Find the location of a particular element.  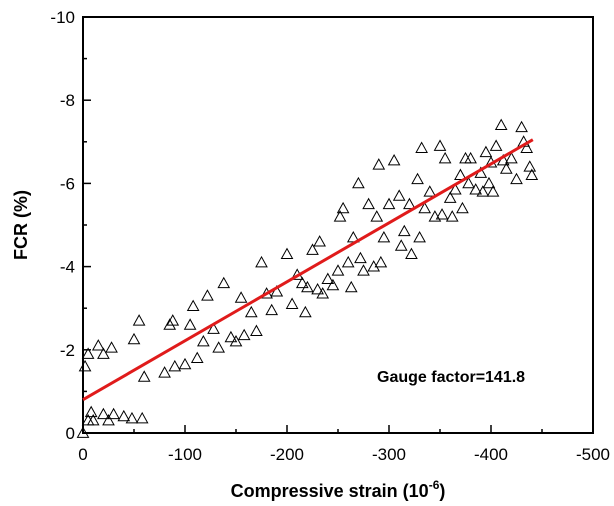

y-tick-label: -4 is located at coordinates (67, 267).